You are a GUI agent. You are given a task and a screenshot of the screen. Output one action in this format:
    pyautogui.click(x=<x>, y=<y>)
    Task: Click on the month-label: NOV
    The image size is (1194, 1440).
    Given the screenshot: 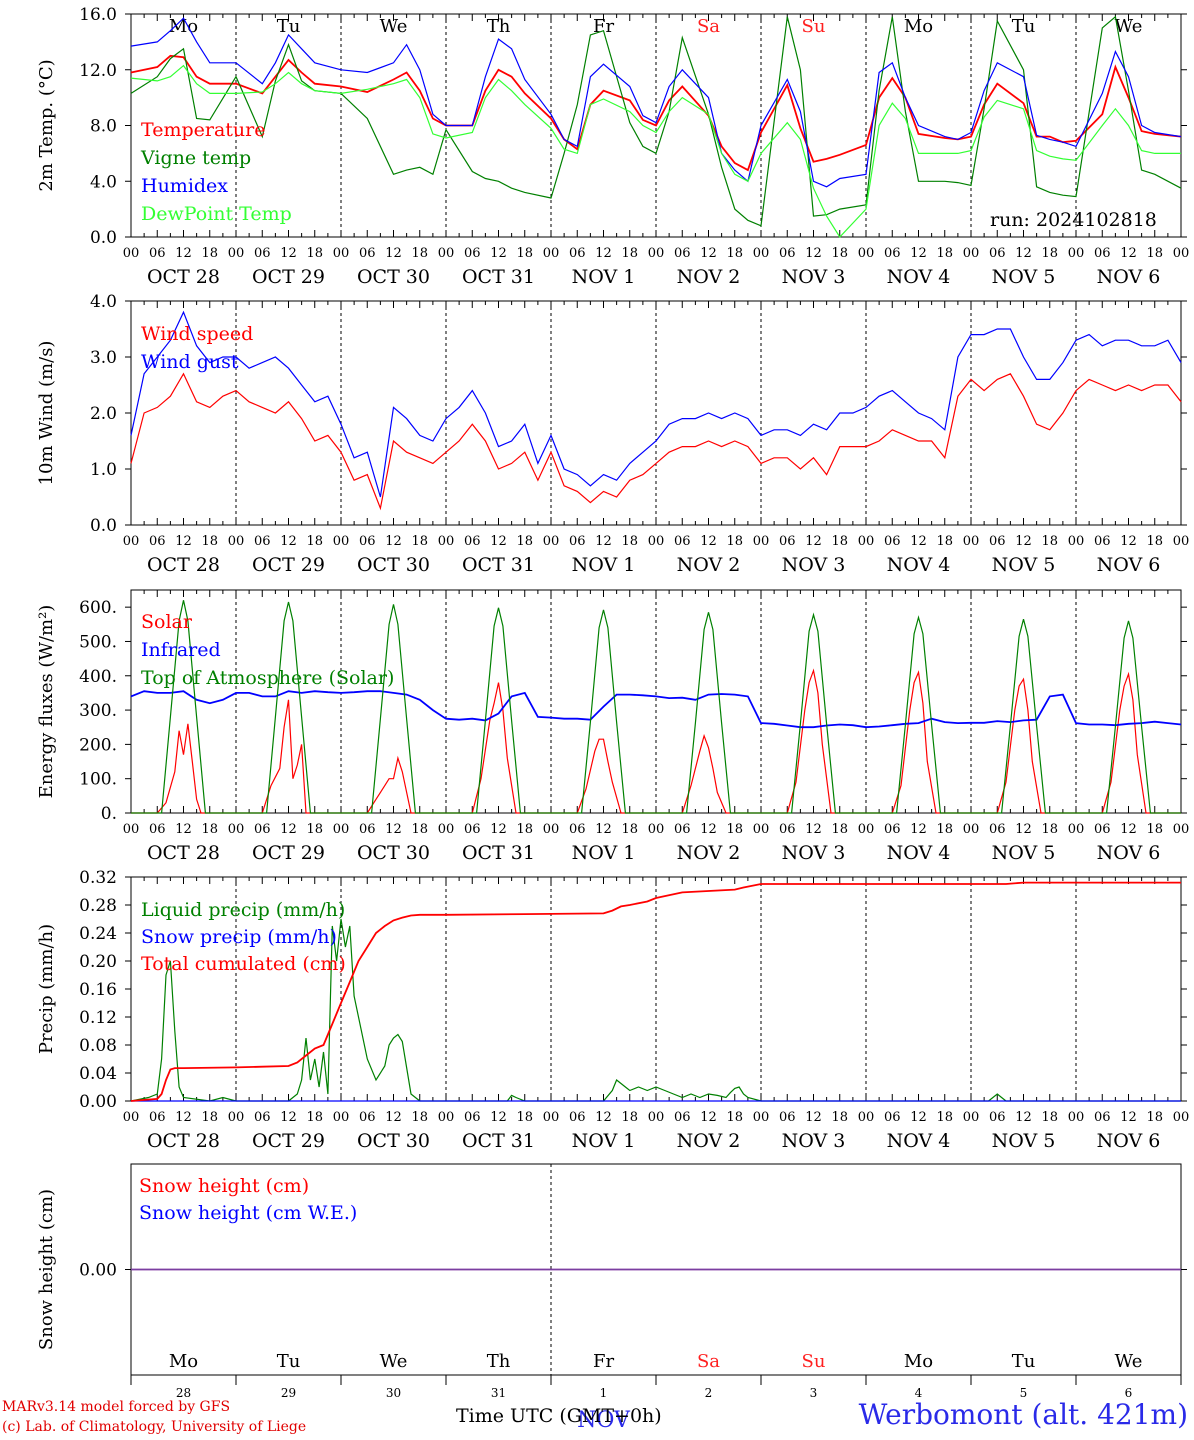 What is the action you would take?
    pyautogui.click(x=604, y=1420)
    